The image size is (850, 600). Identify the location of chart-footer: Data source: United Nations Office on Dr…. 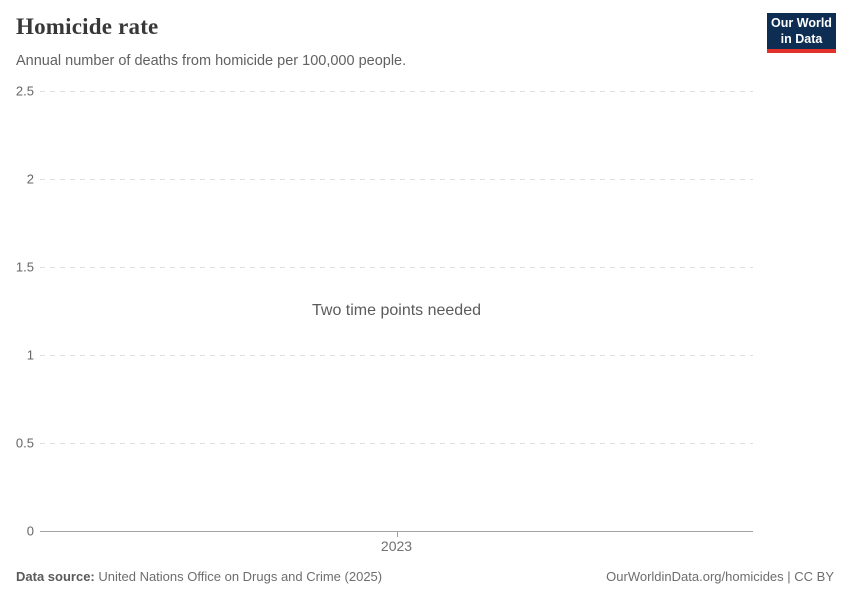
(425, 576).